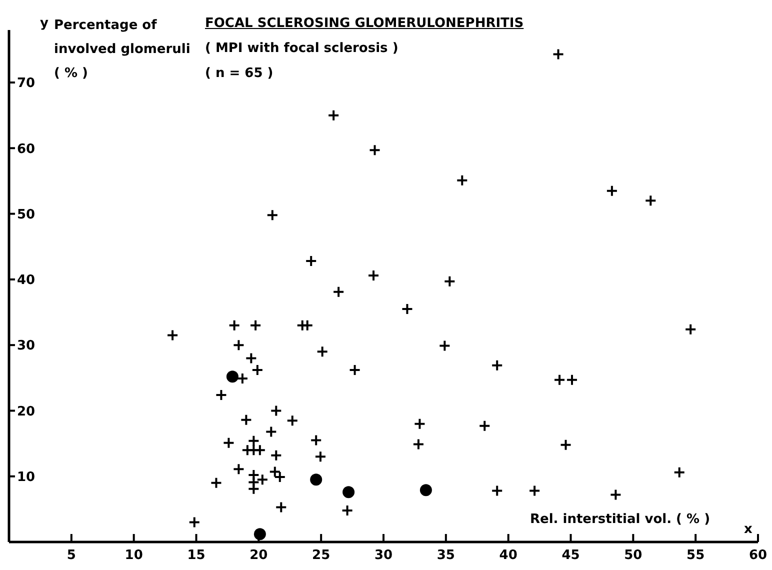  What do you see at coordinates (364, 24) in the screenshot?
I see `chart-title: FOCAL SCLEROSING GLOMERULONEPHRITIS` at bounding box center [364, 24].